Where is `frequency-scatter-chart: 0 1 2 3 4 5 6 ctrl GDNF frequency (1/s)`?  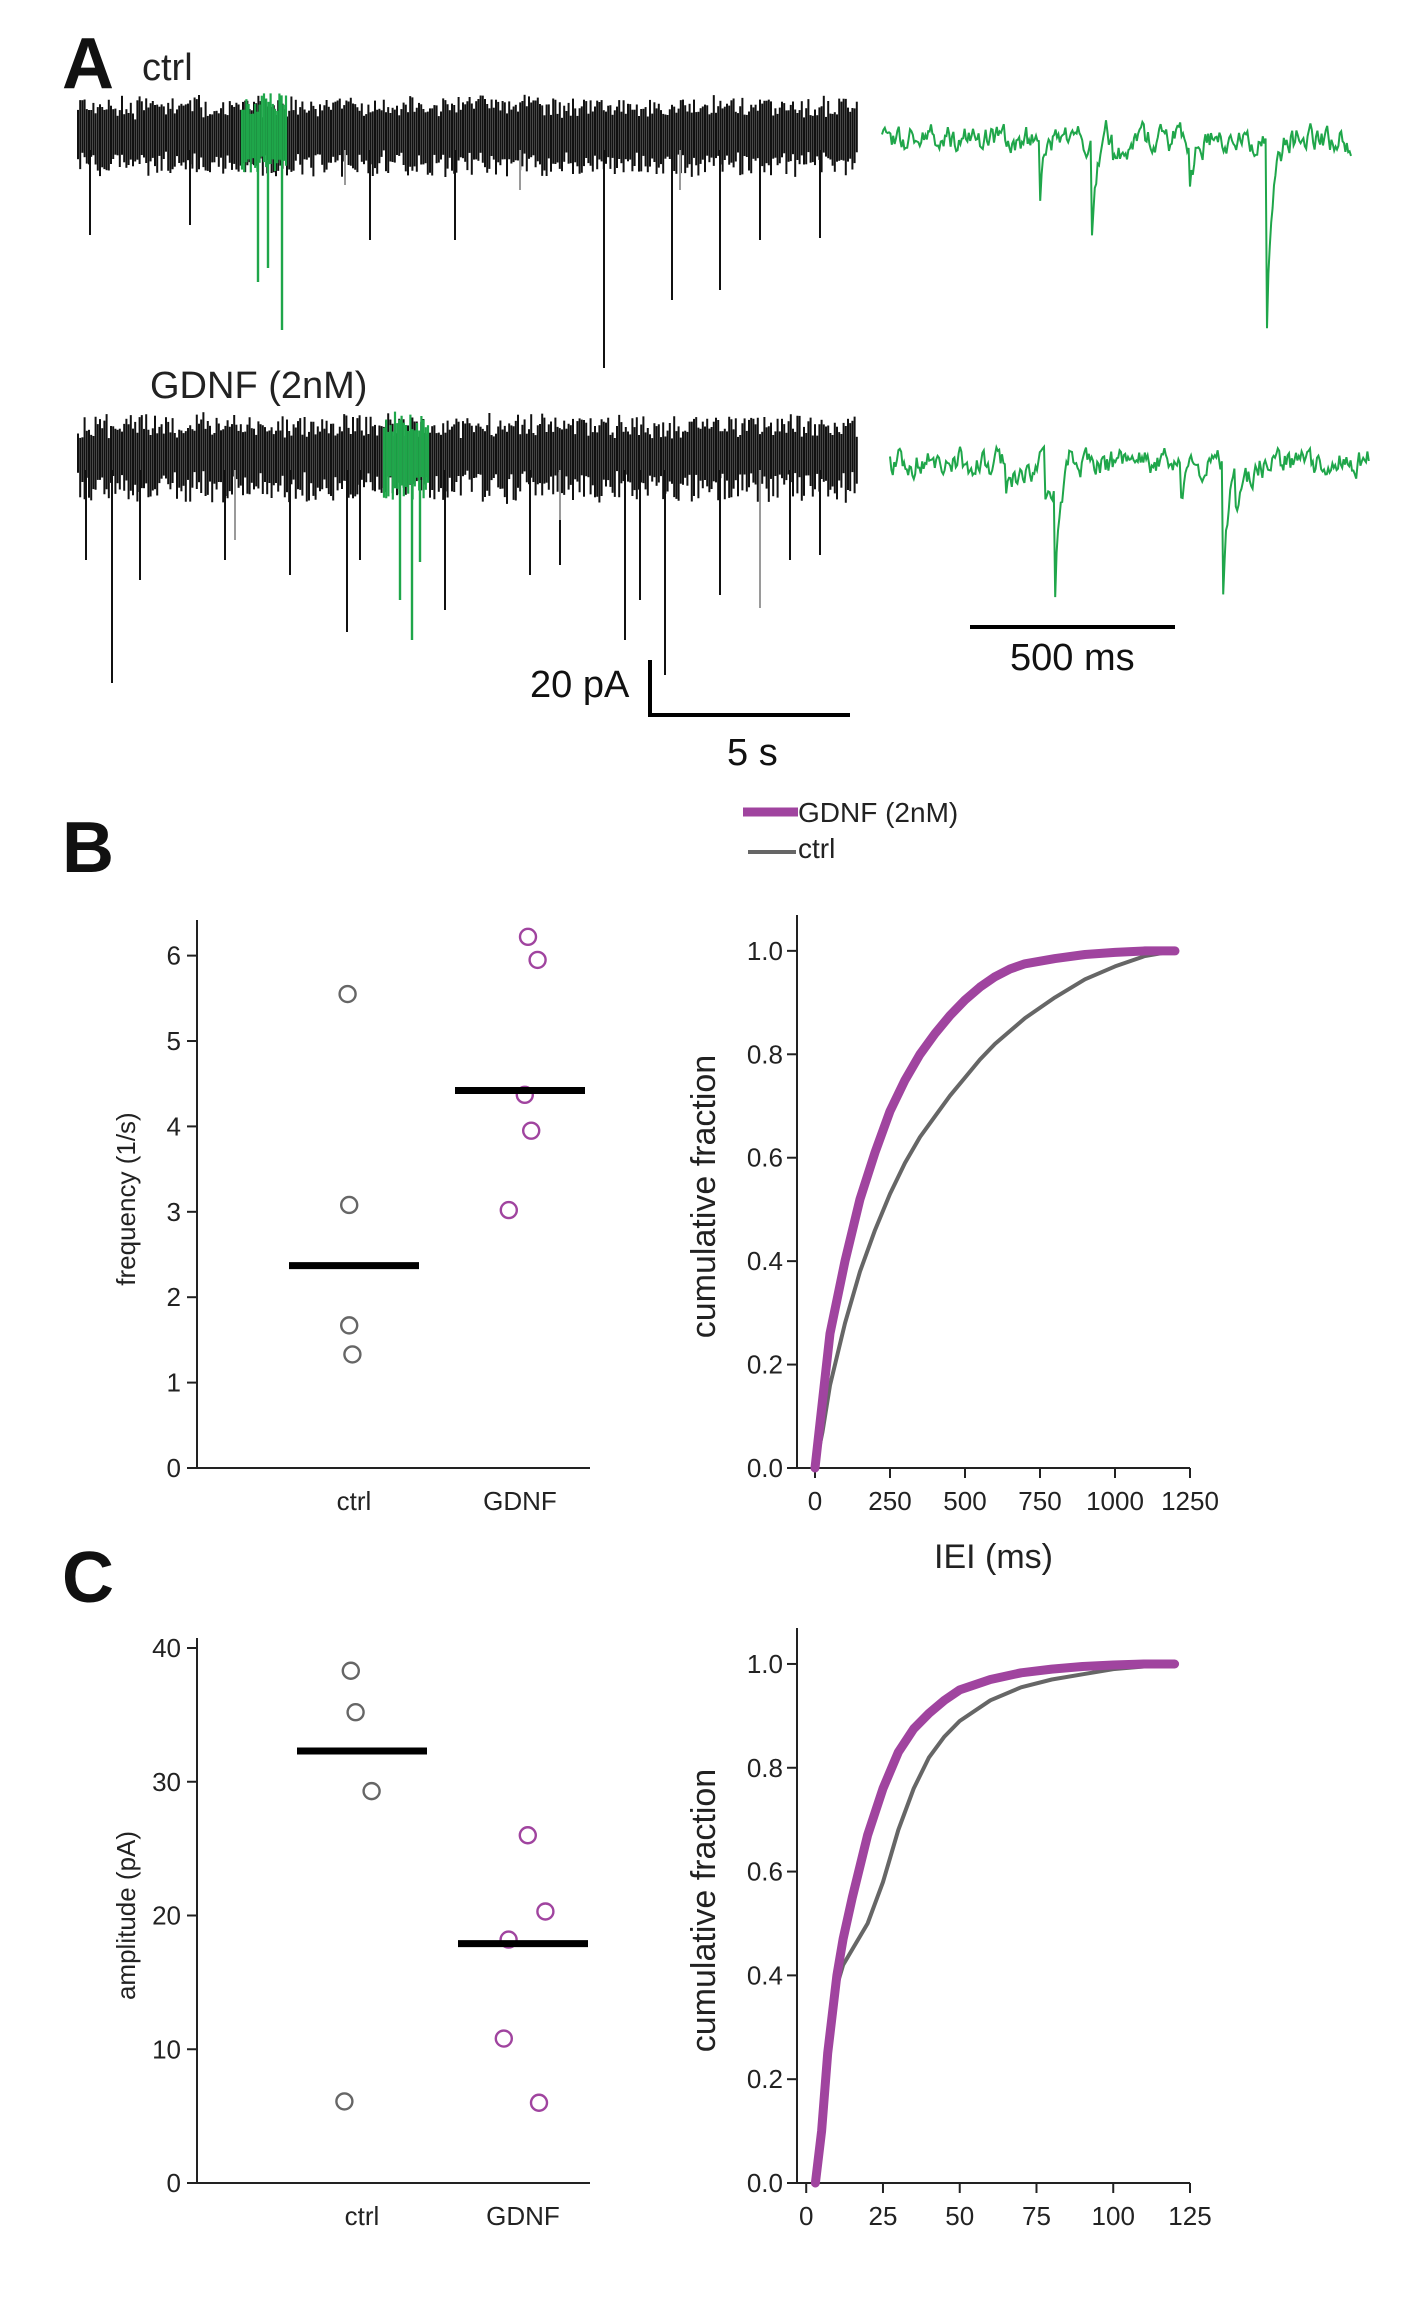 frequency-scatter-chart: 0 1 2 3 4 5 6 ctrl GDNF frequency (1/s) is located at coordinates (350, 1218).